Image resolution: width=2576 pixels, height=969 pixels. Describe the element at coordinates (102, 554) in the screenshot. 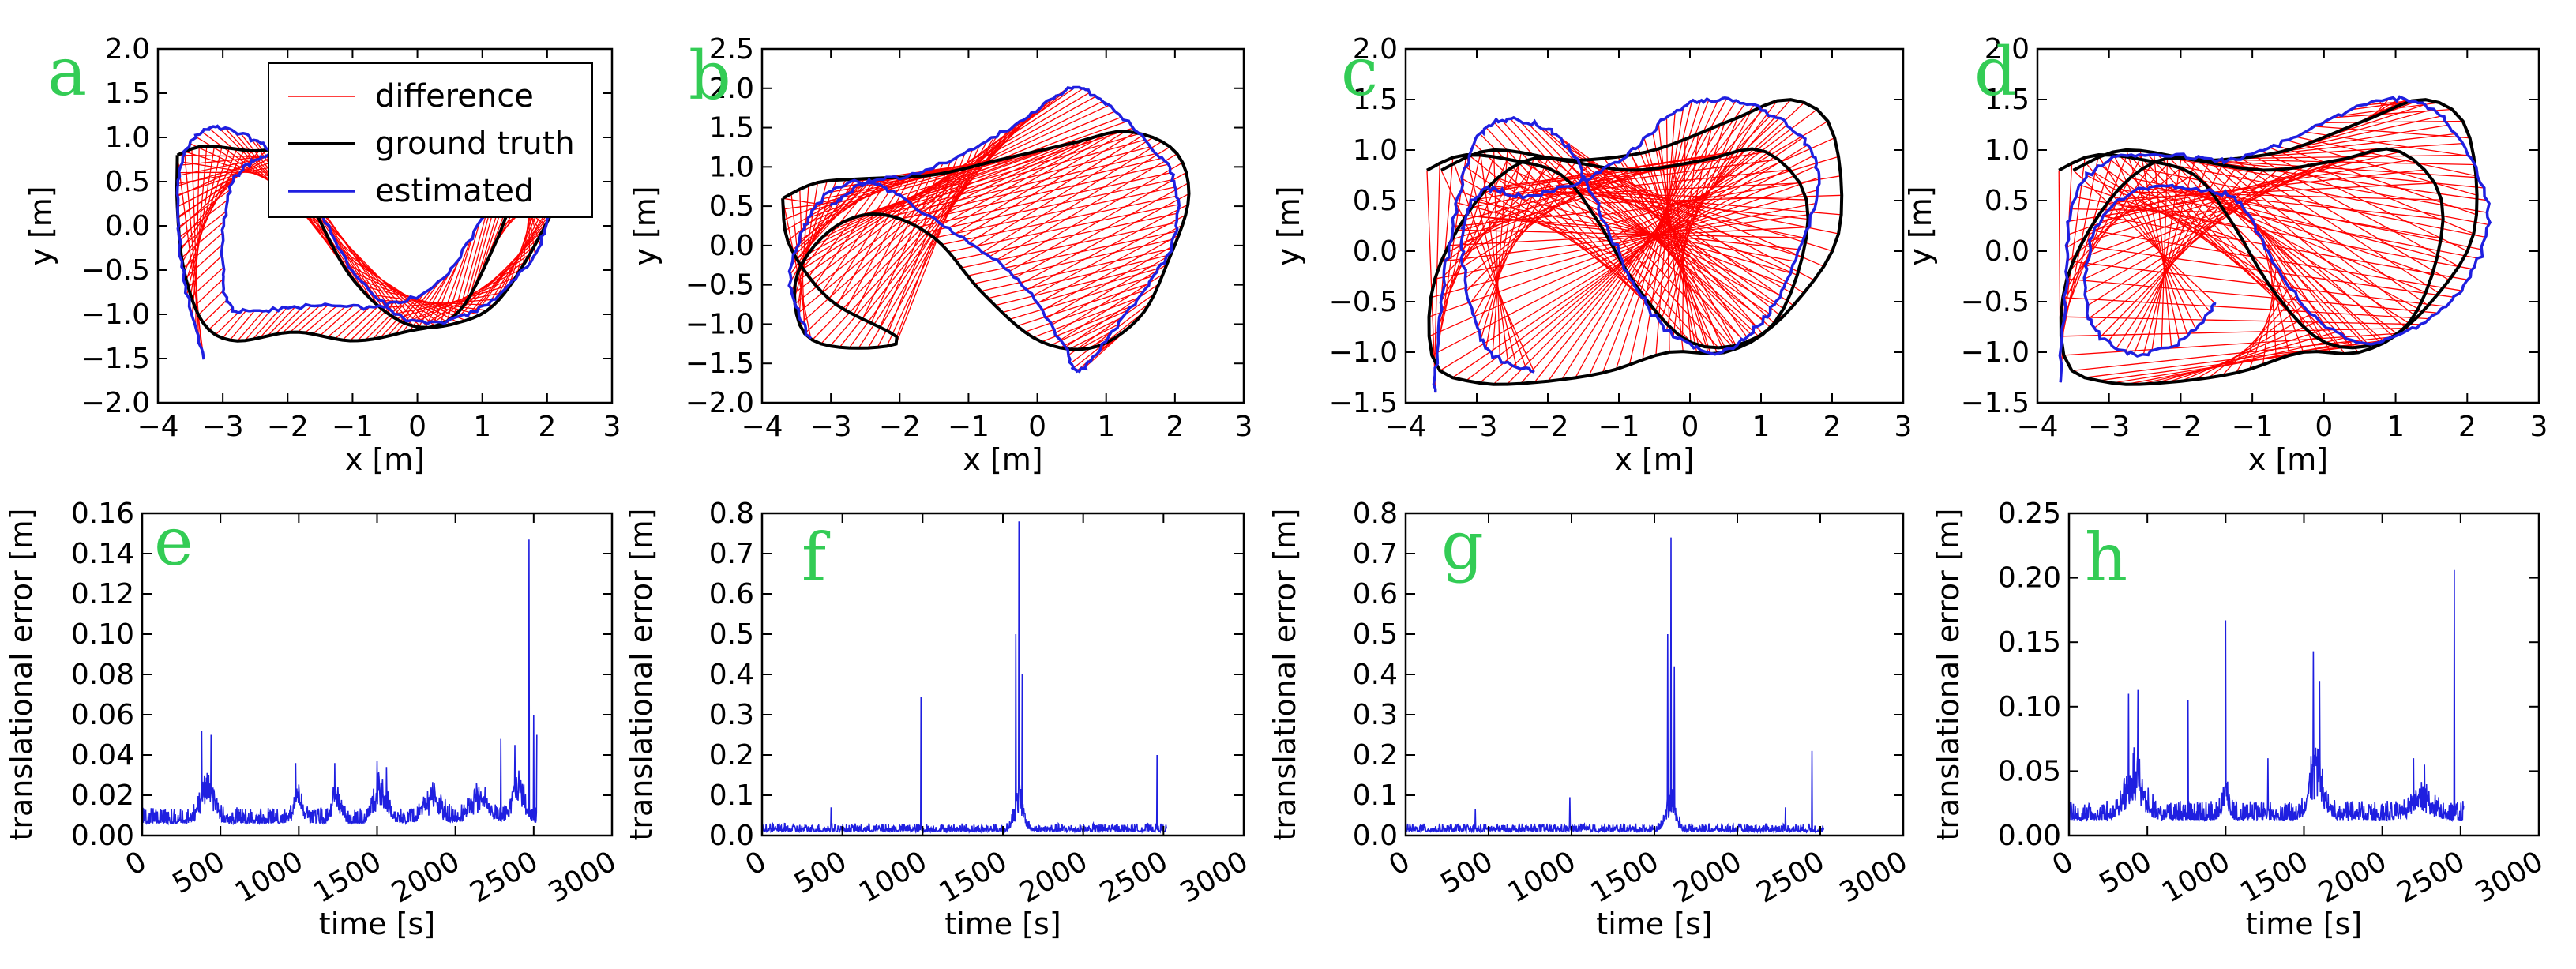

I see `y-tick-label: 0.14` at that location.